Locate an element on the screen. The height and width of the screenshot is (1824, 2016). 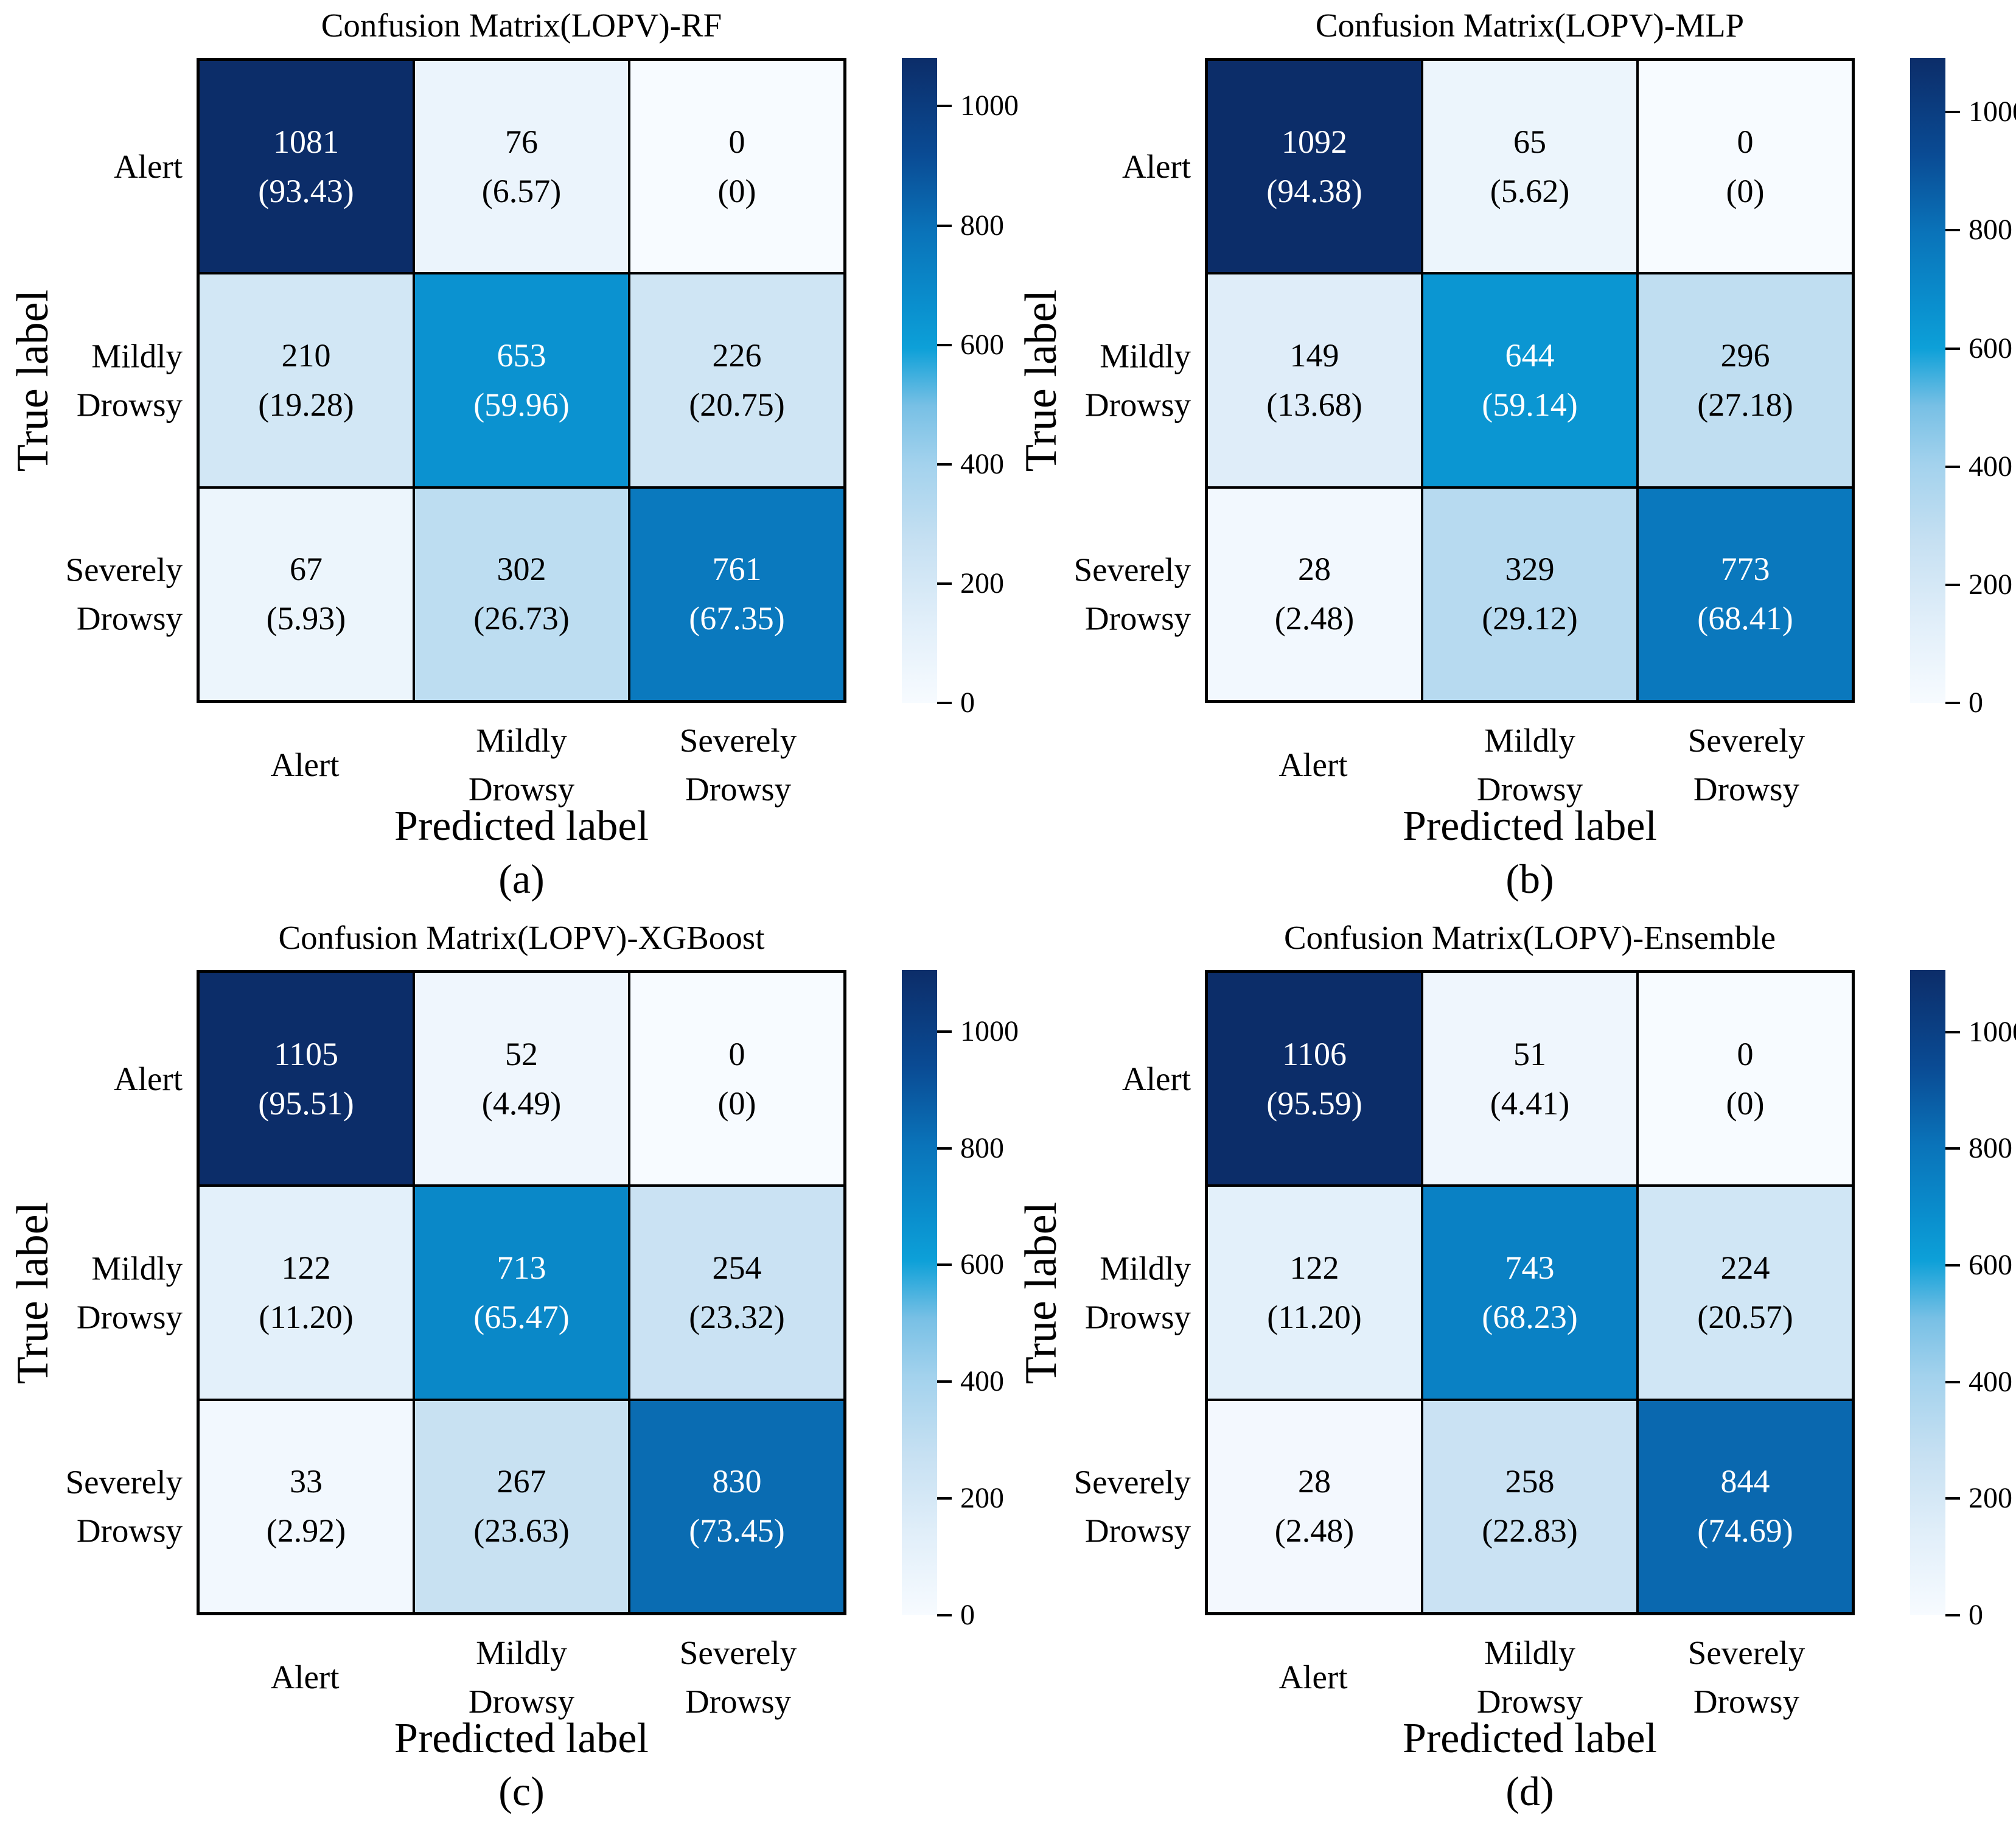
heatmap-cell: 743 (68.23) is located at coordinates (1529, 1293).